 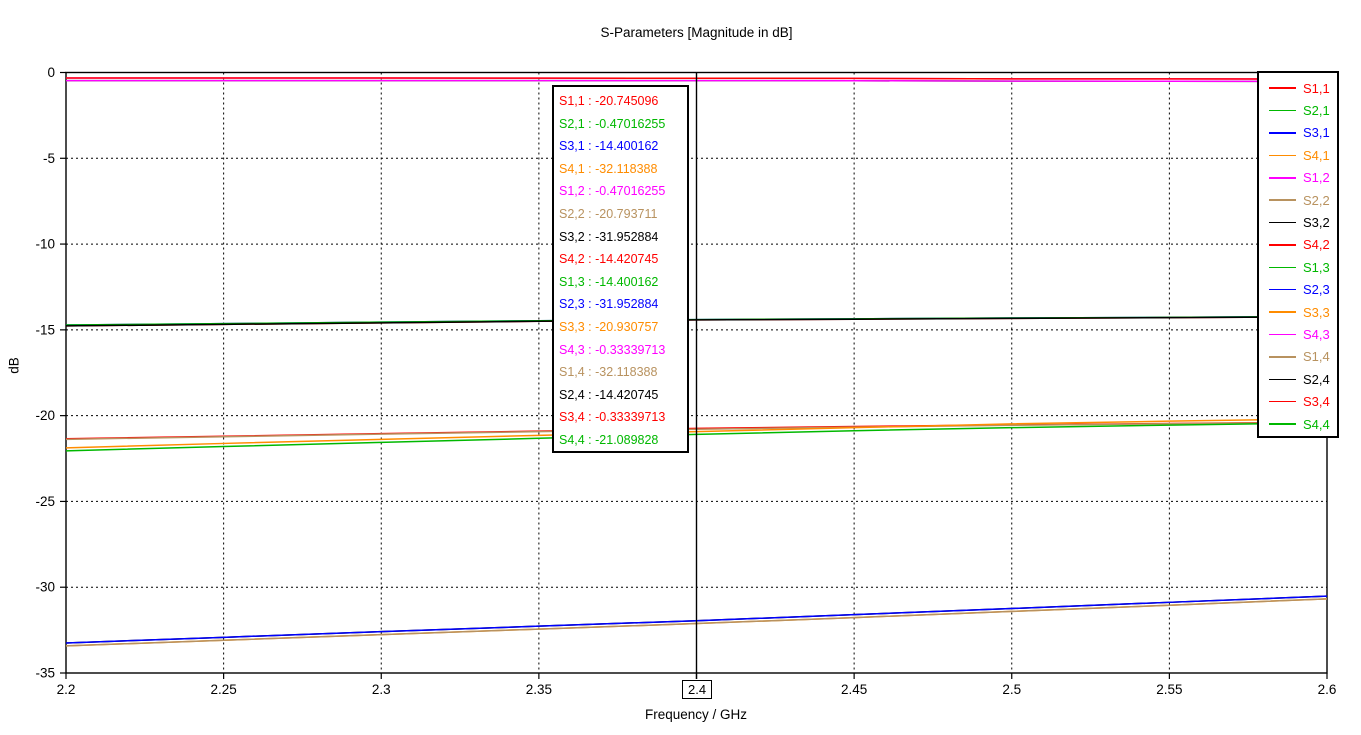 I want to click on legend-label: S3,4, so click(x=1316, y=402).